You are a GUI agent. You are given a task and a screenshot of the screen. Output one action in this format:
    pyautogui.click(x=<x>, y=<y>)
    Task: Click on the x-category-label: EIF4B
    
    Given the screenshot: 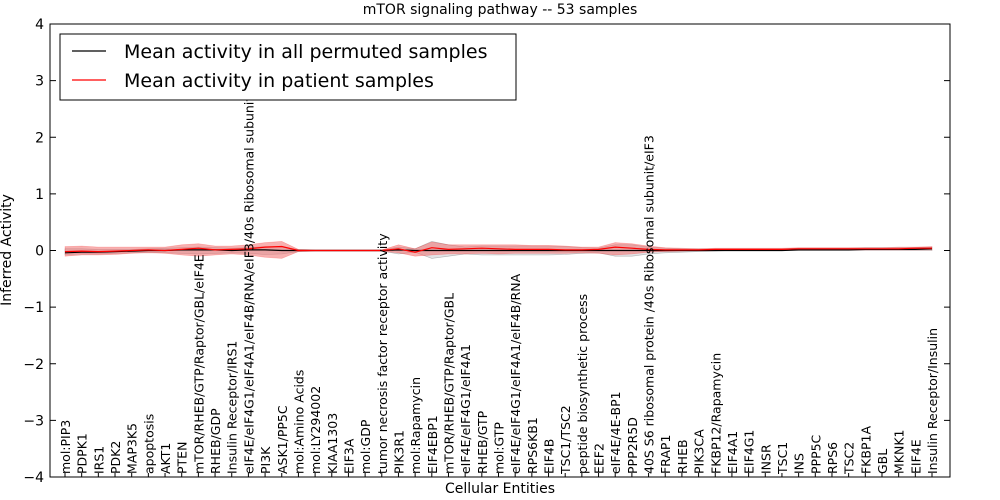 What is the action you would take?
    pyautogui.click(x=549, y=456)
    